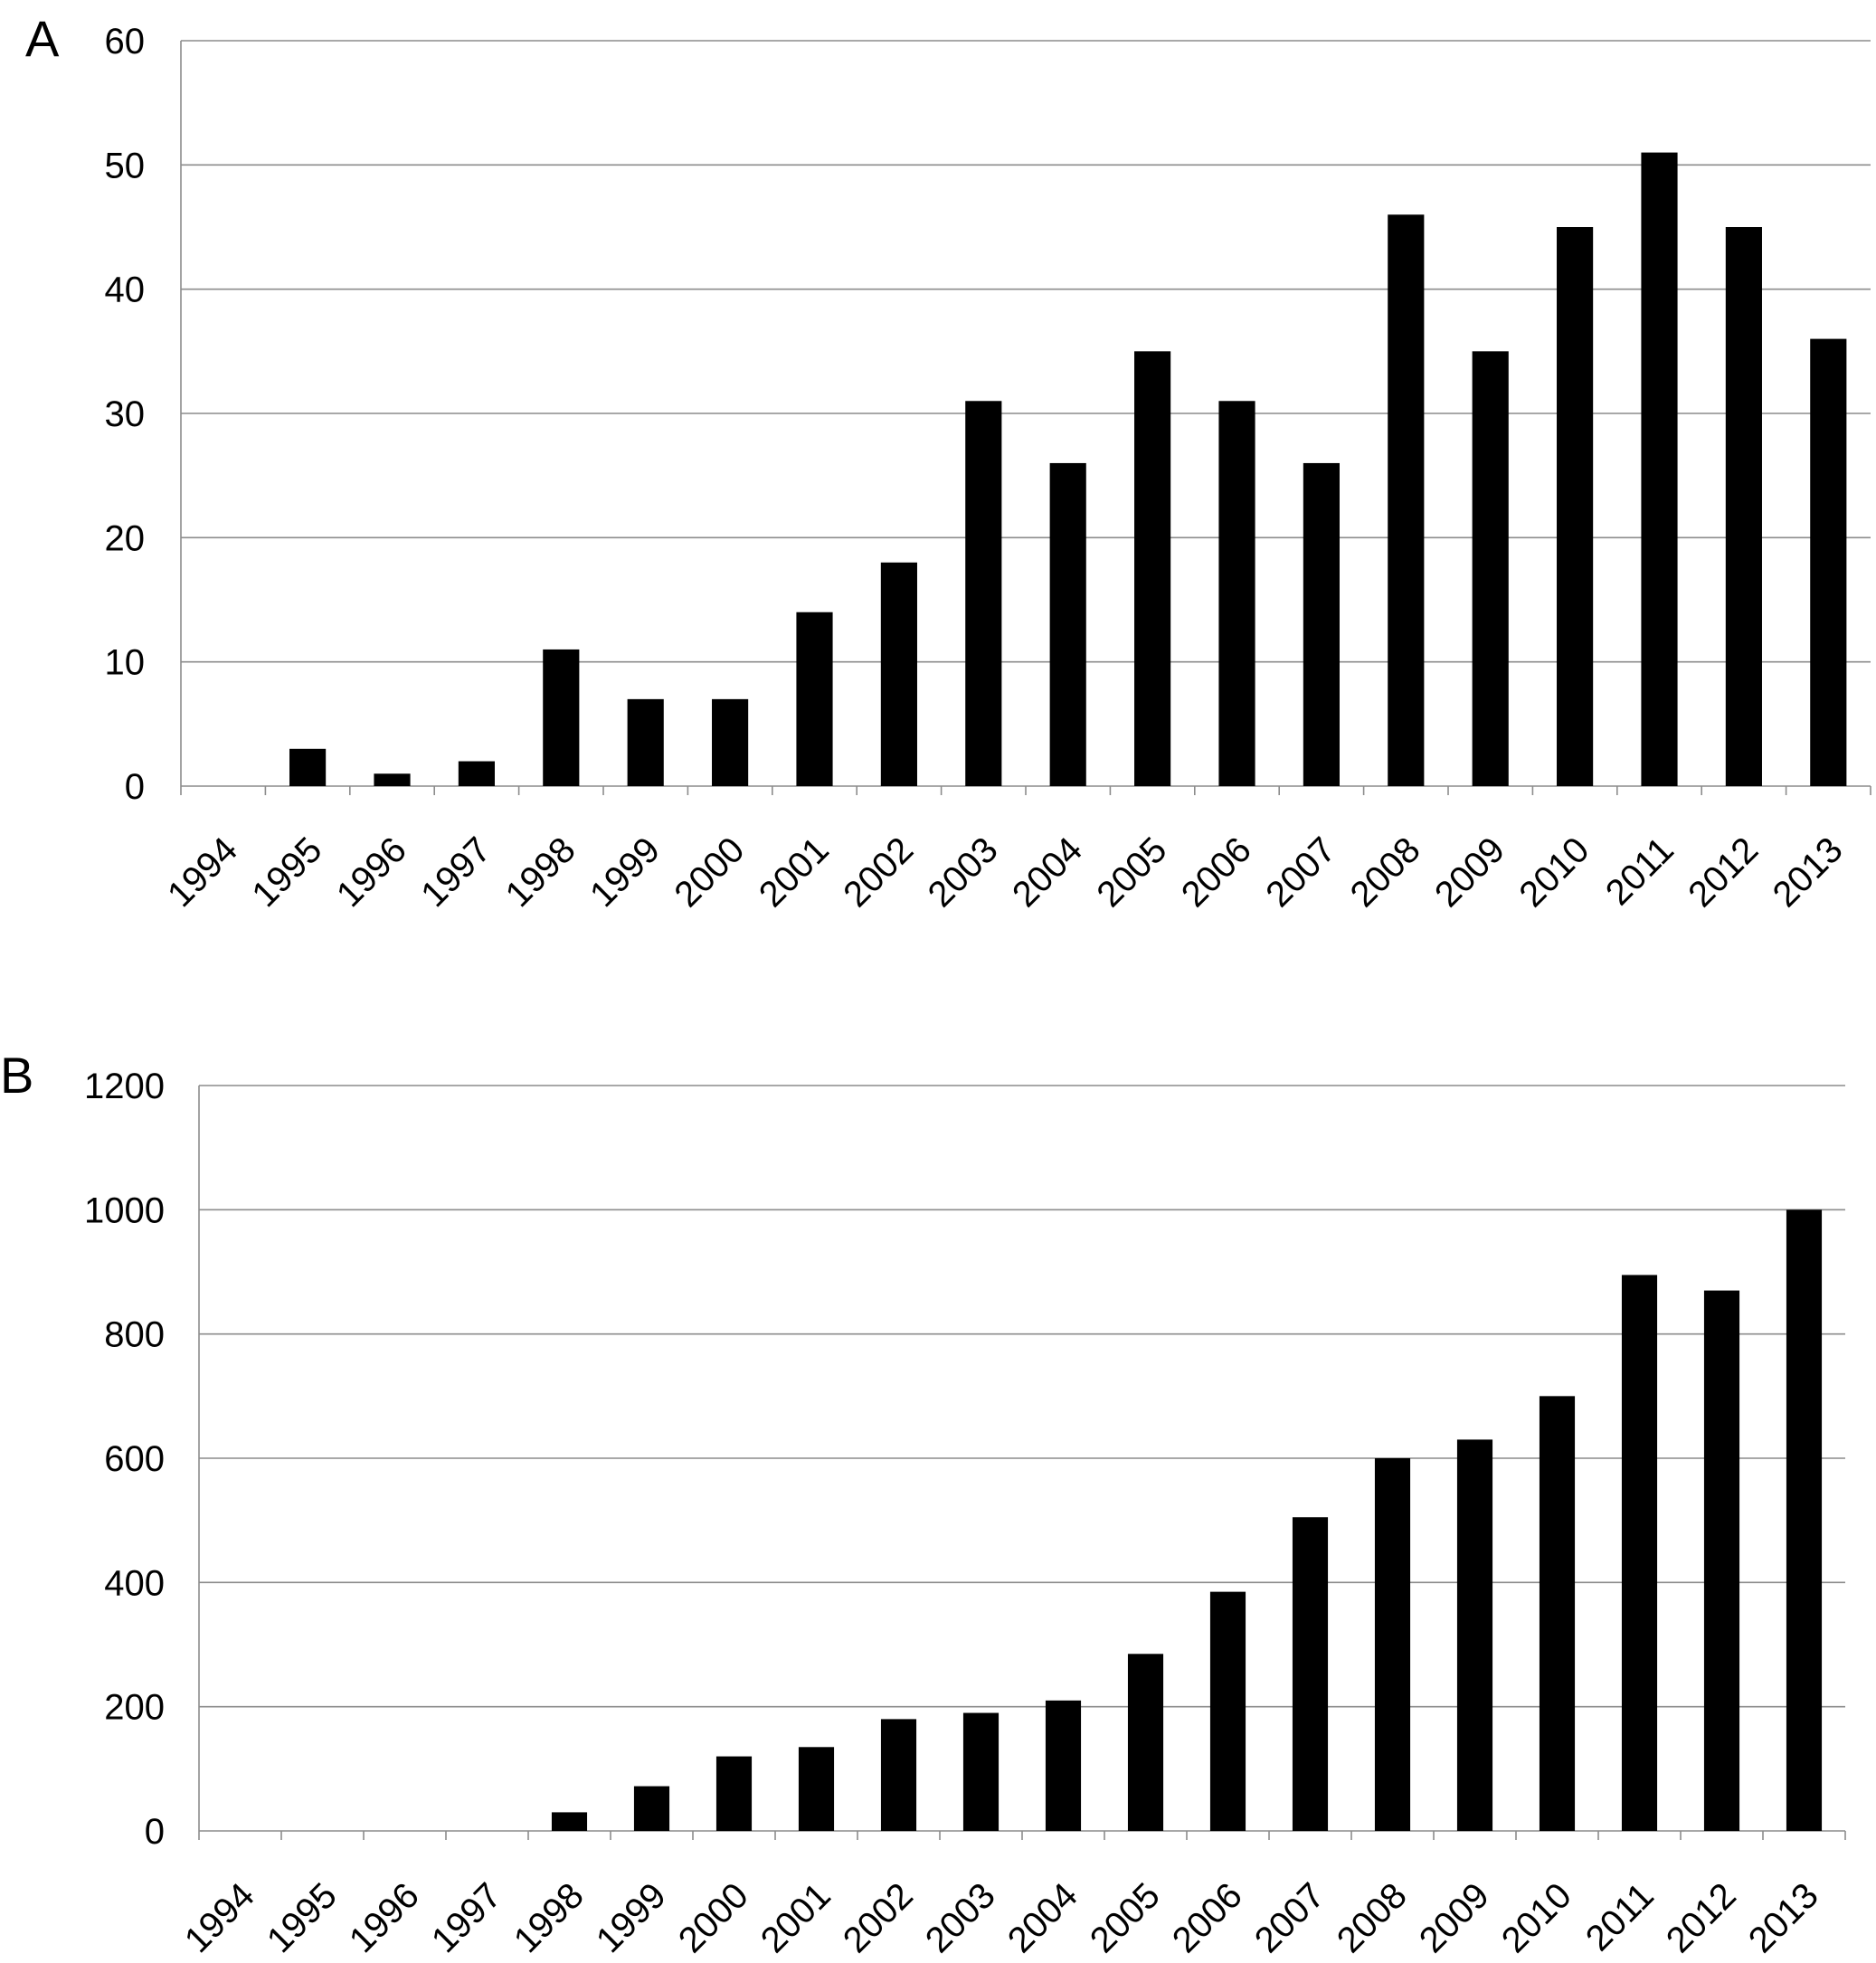 Image resolution: width=1876 pixels, height=1963 pixels. Describe the element at coordinates (125, 42) in the screenshot. I see `y-tick-label: 60` at that location.